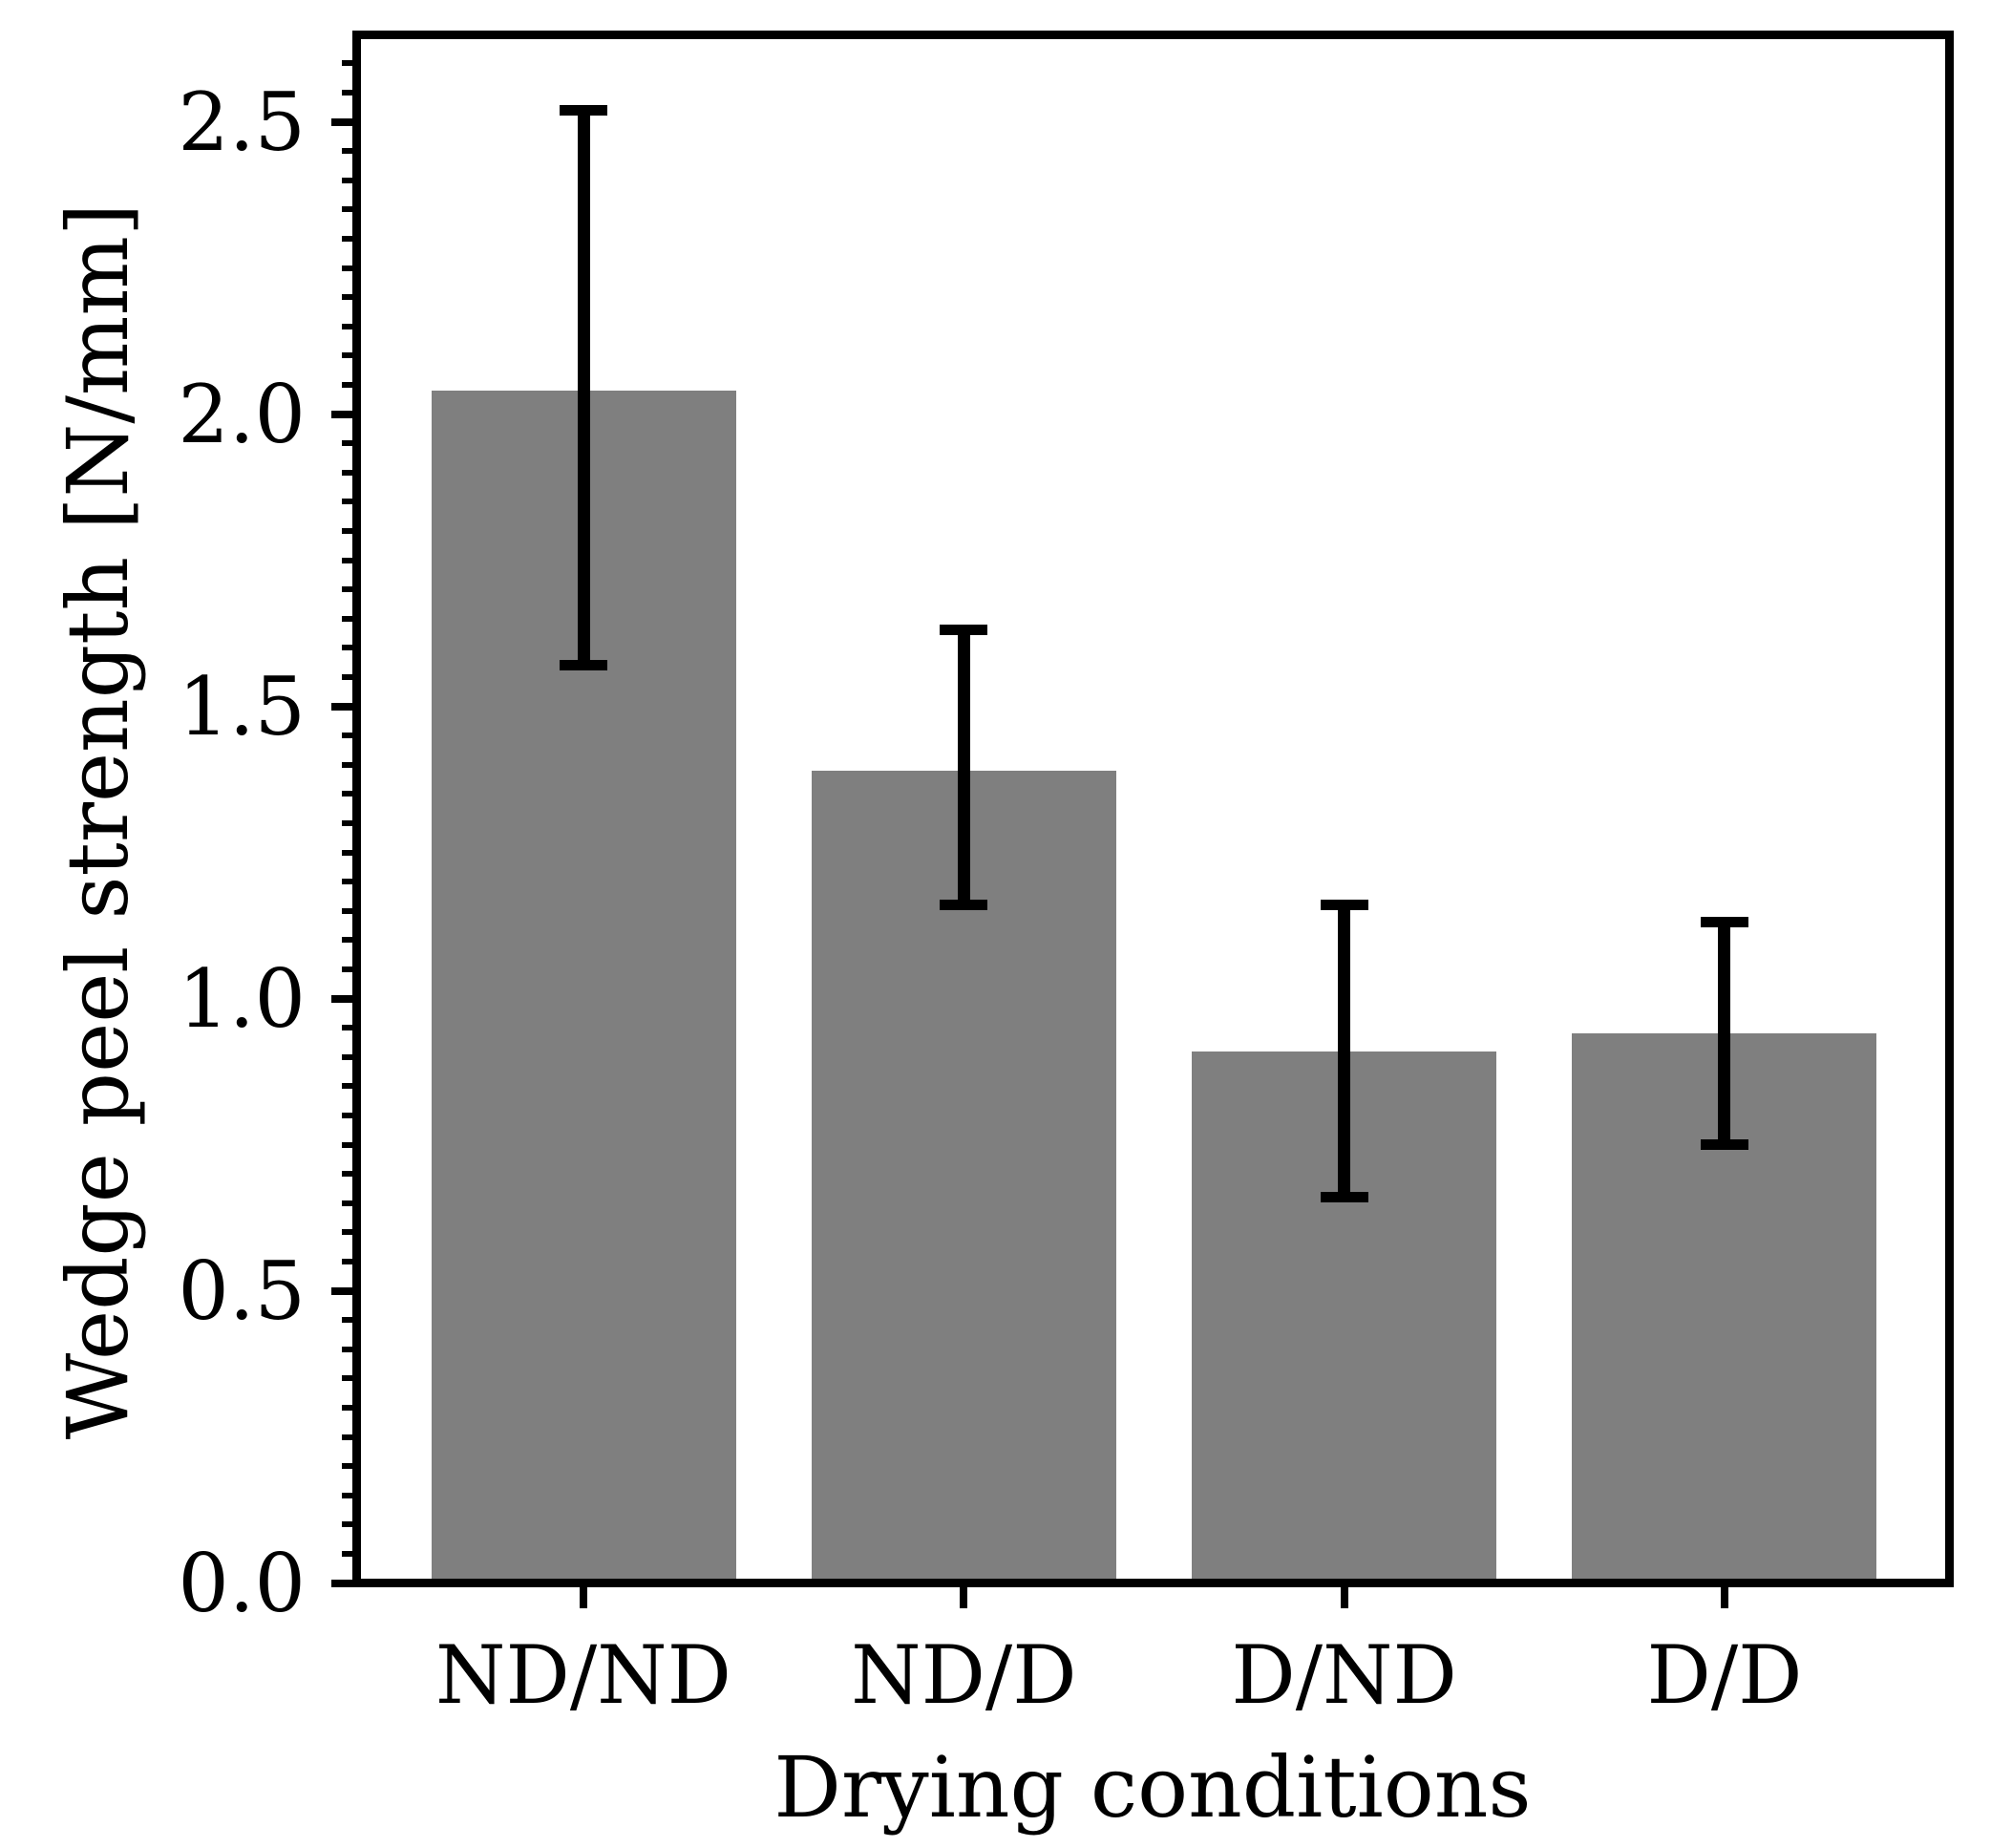  What do you see at coordinates (1344, 905) in the screenshot?
I see `error-bar-top-cap-d-nd` at bounding box center [1344, 905].